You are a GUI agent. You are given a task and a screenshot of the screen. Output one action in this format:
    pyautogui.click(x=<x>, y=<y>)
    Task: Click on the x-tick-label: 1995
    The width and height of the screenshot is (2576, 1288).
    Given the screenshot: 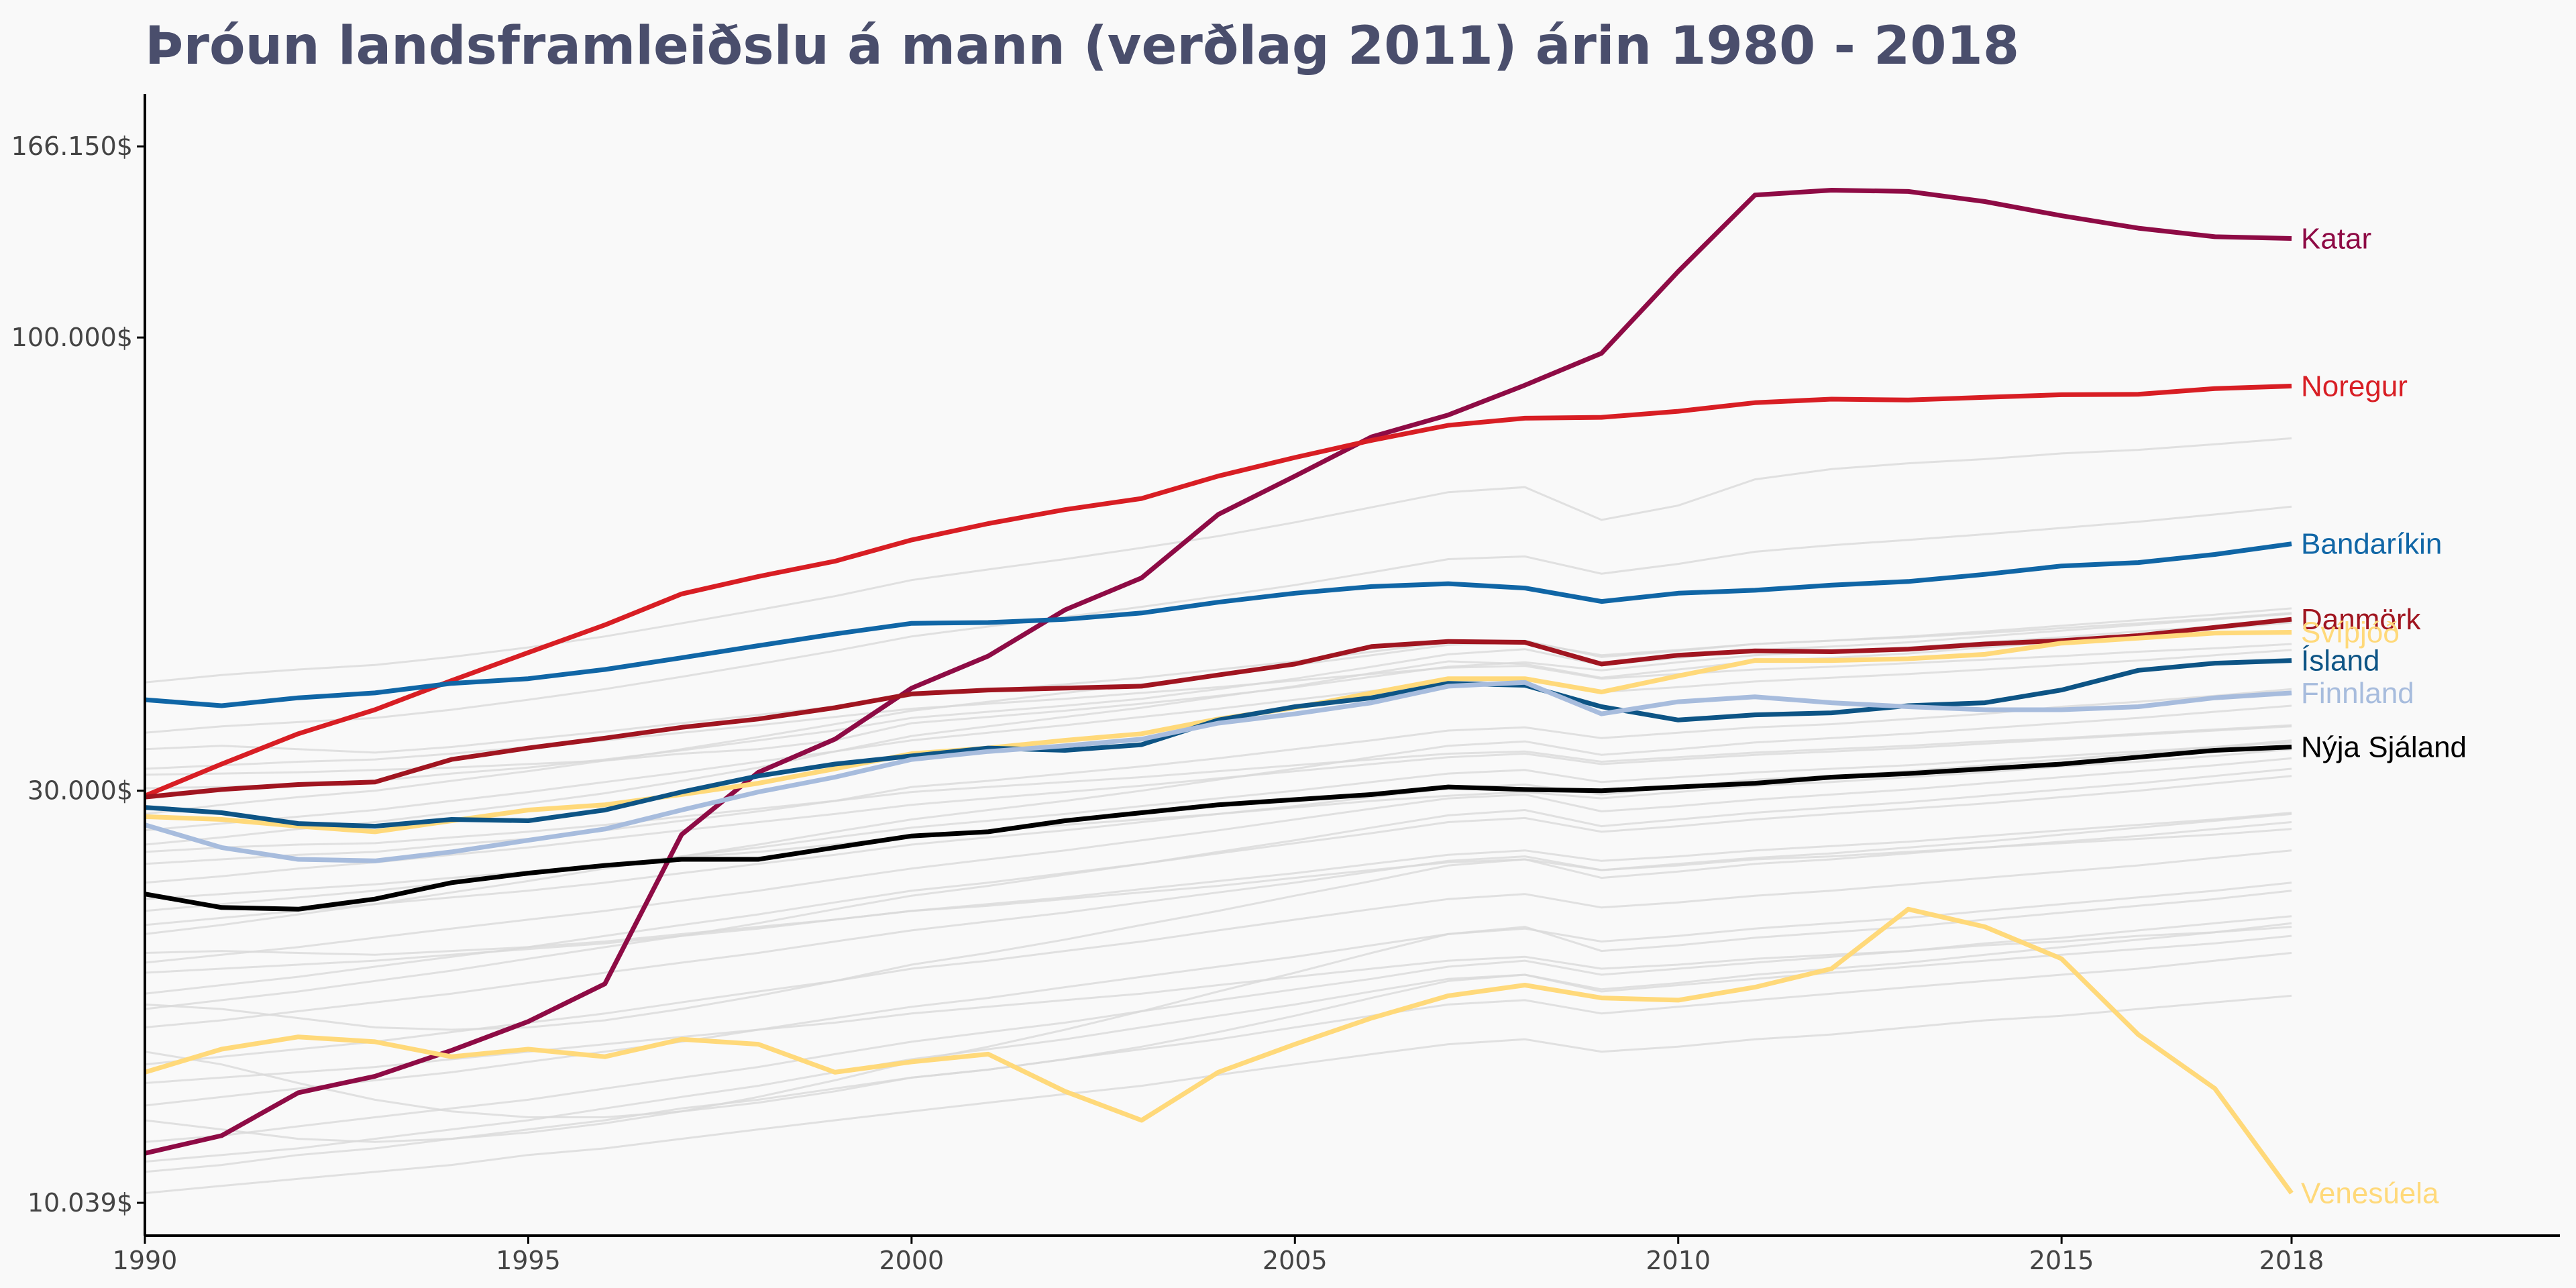 What is the action you would take?
    pyautogui.click(x=528, y=1260)
    